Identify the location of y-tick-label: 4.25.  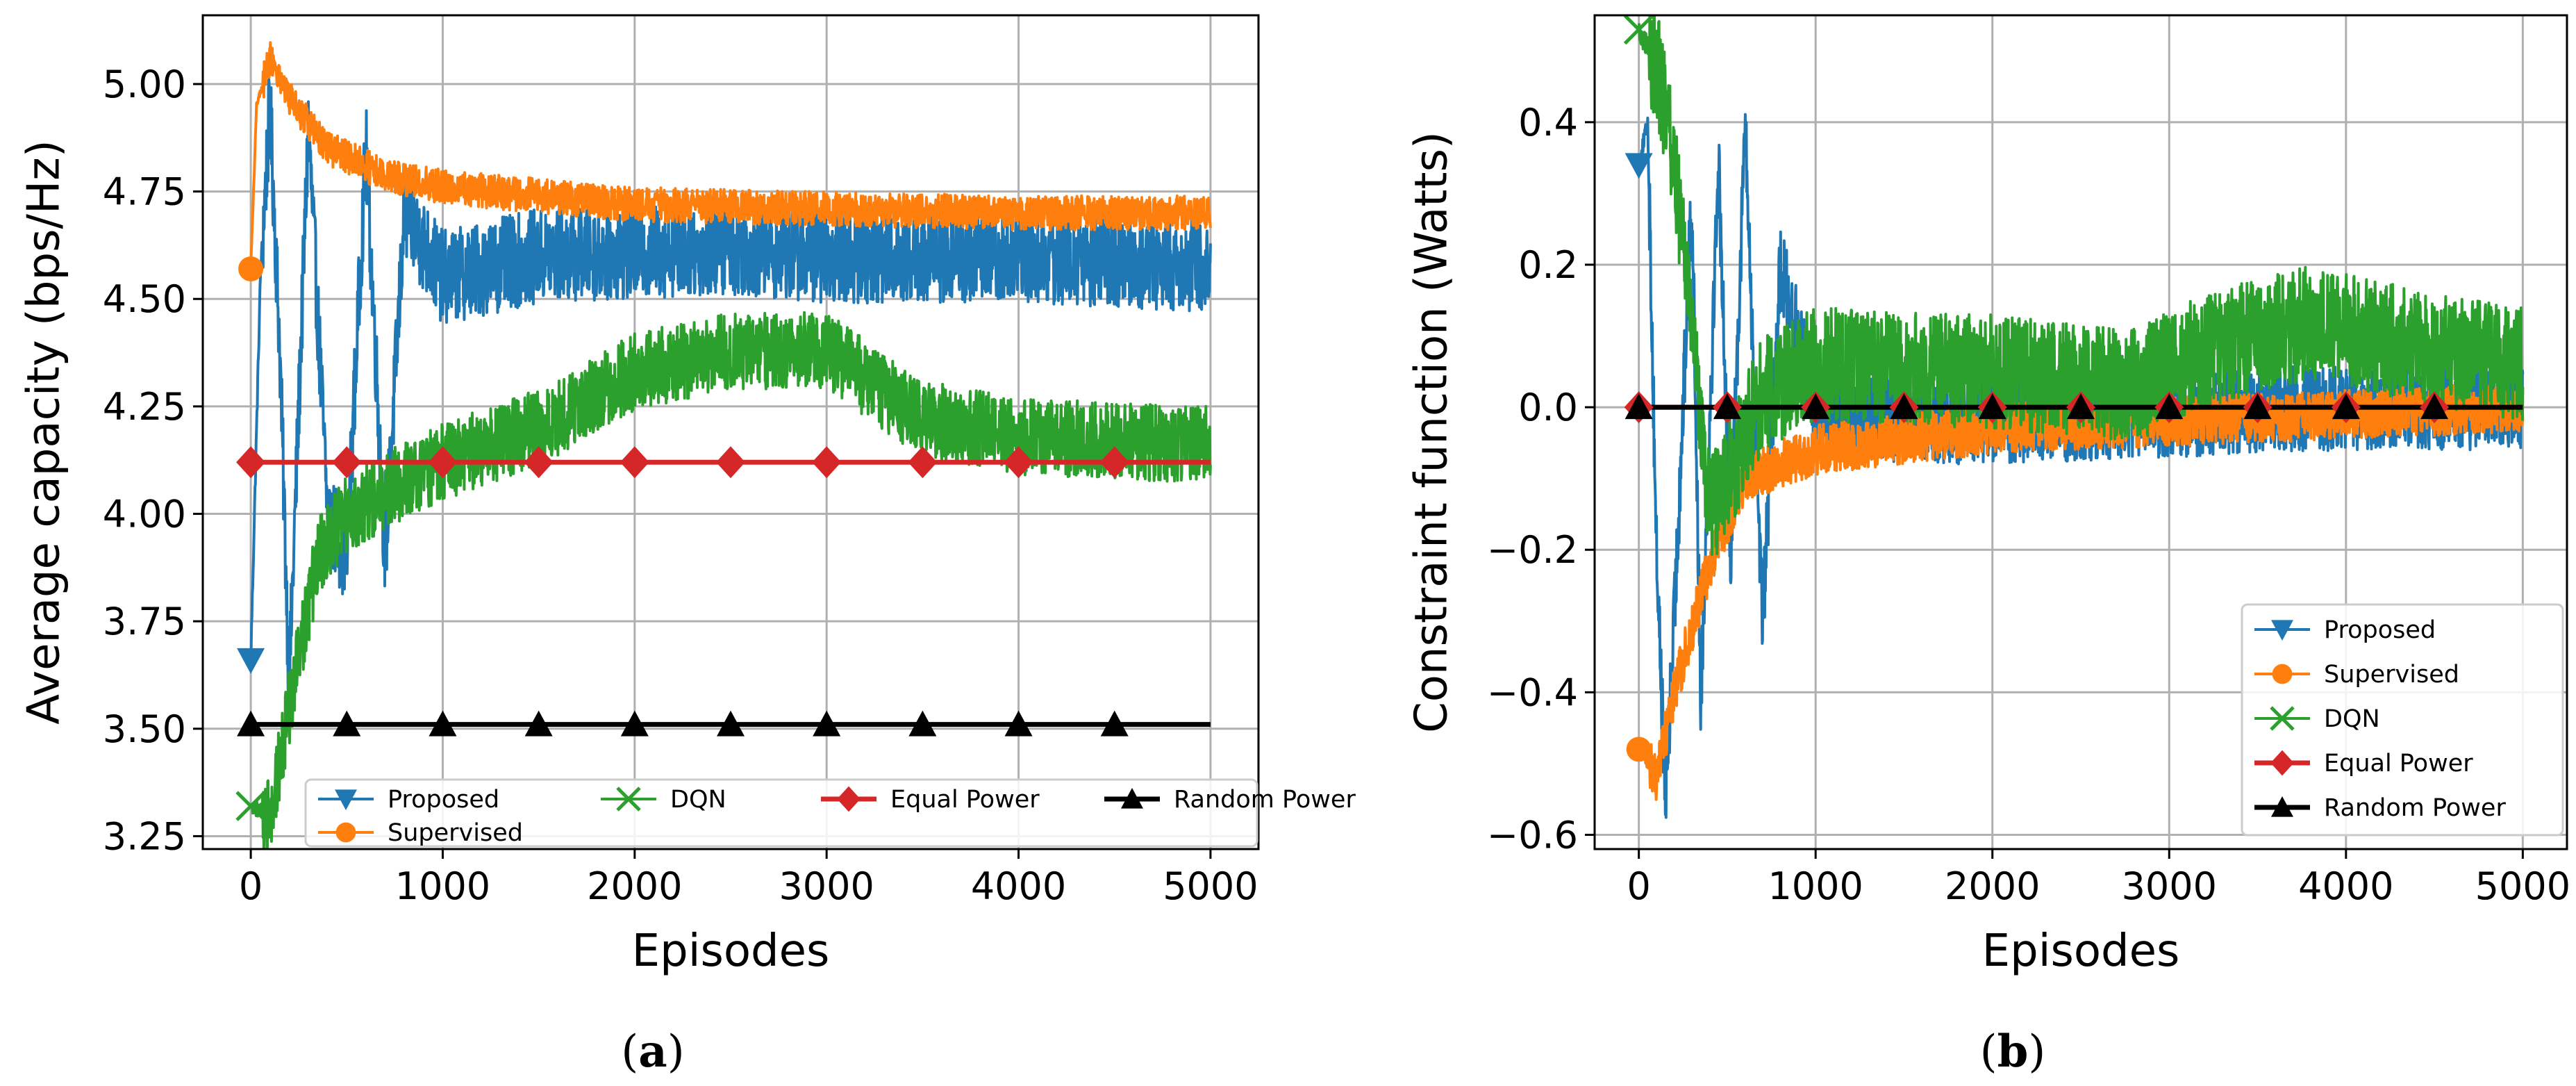
(144, 407).